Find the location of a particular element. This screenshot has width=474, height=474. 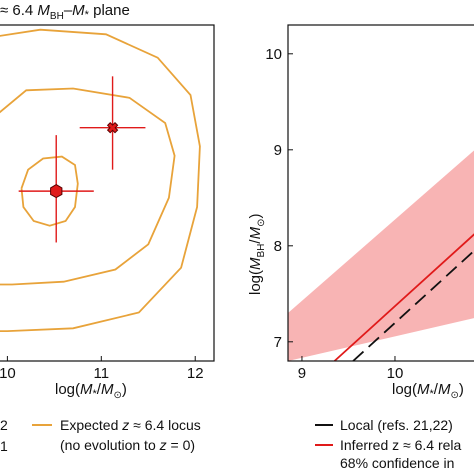

inferred-relation-line is located at coordinates (403, 297).